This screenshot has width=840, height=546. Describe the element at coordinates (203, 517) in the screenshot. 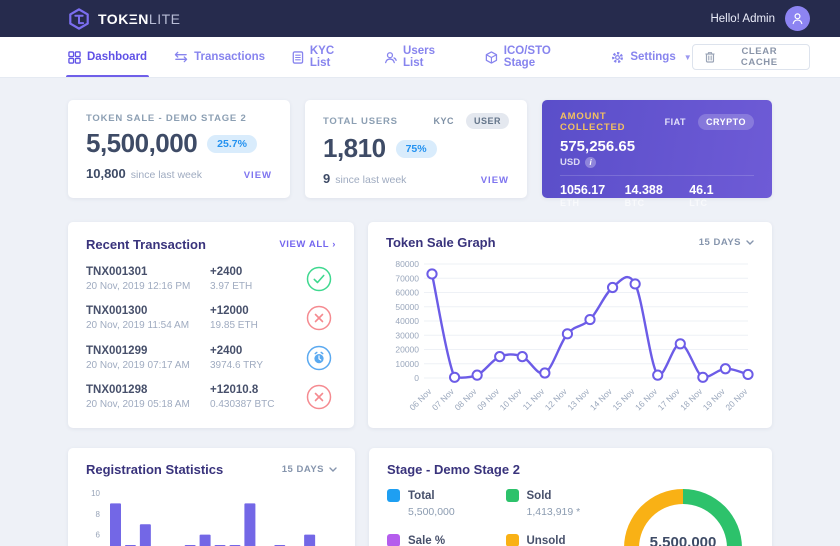

I see `bar-chart-svg: 108642` at that location.